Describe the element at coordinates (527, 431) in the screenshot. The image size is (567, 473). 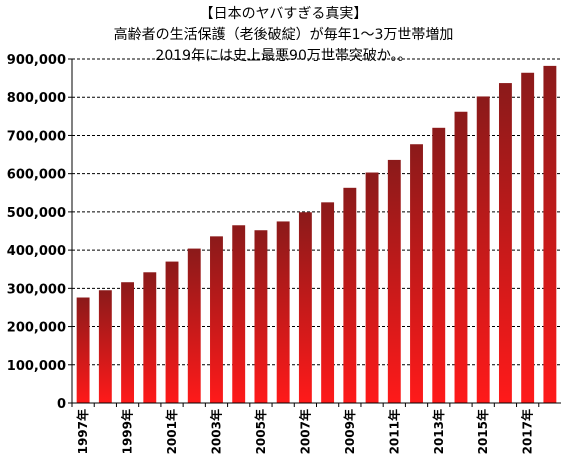
I see `x-tick-label: 2017年` at that location.